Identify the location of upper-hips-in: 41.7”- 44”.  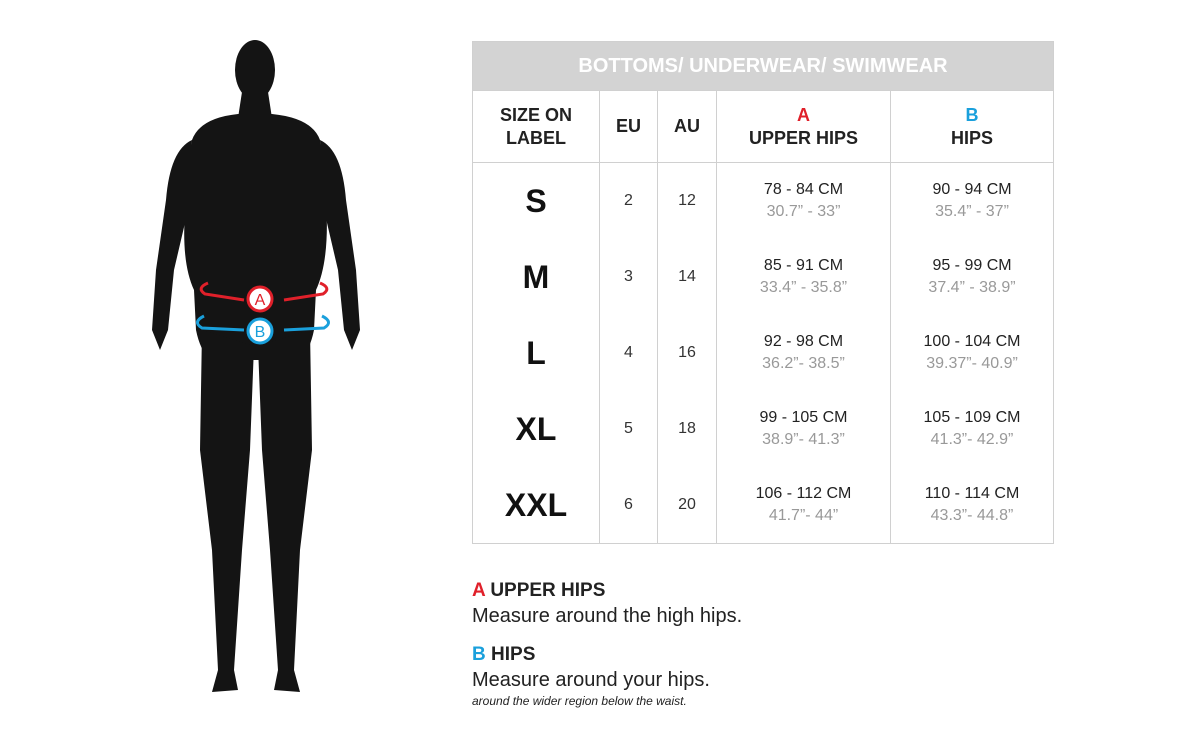
(803, 515).